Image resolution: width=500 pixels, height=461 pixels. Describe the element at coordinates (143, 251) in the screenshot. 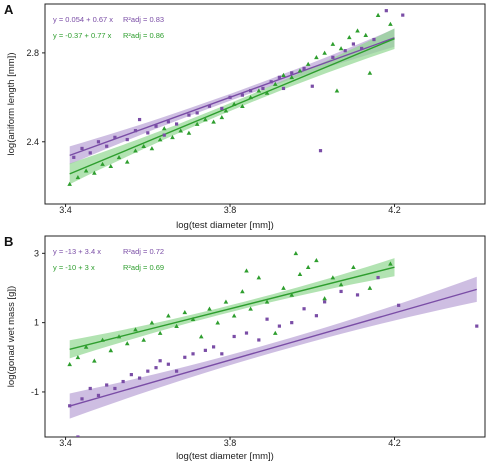

I see `r2-label: R²adj = 0.72` at that location.